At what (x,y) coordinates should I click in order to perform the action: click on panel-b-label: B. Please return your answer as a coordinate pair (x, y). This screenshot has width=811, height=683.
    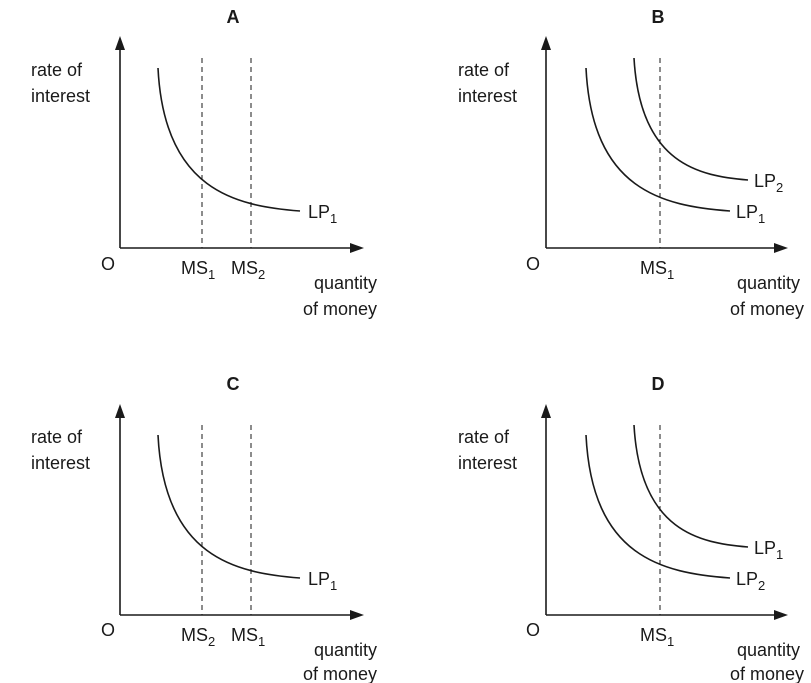
    Looking at the image, I should click on (658, 17).